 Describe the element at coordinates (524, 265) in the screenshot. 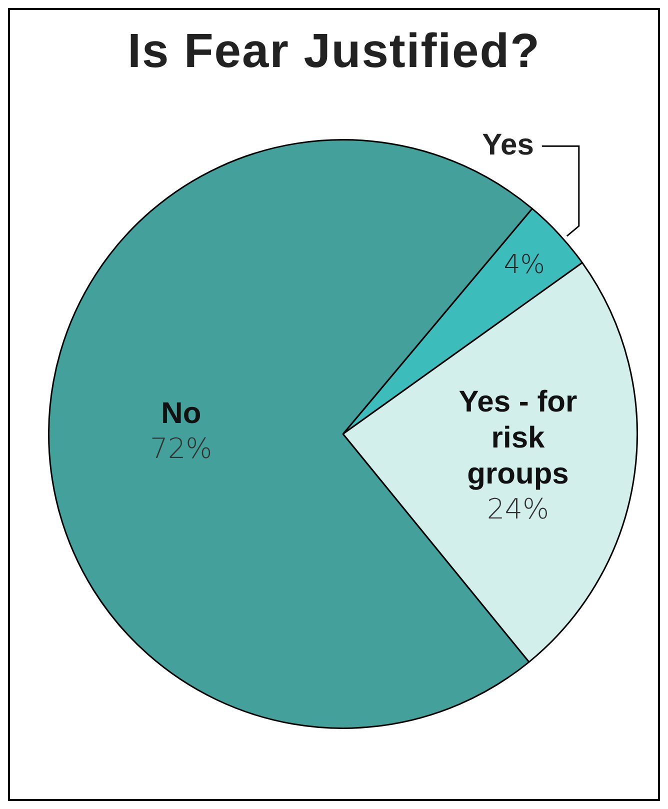

I see `data-label: 4%` at that location.